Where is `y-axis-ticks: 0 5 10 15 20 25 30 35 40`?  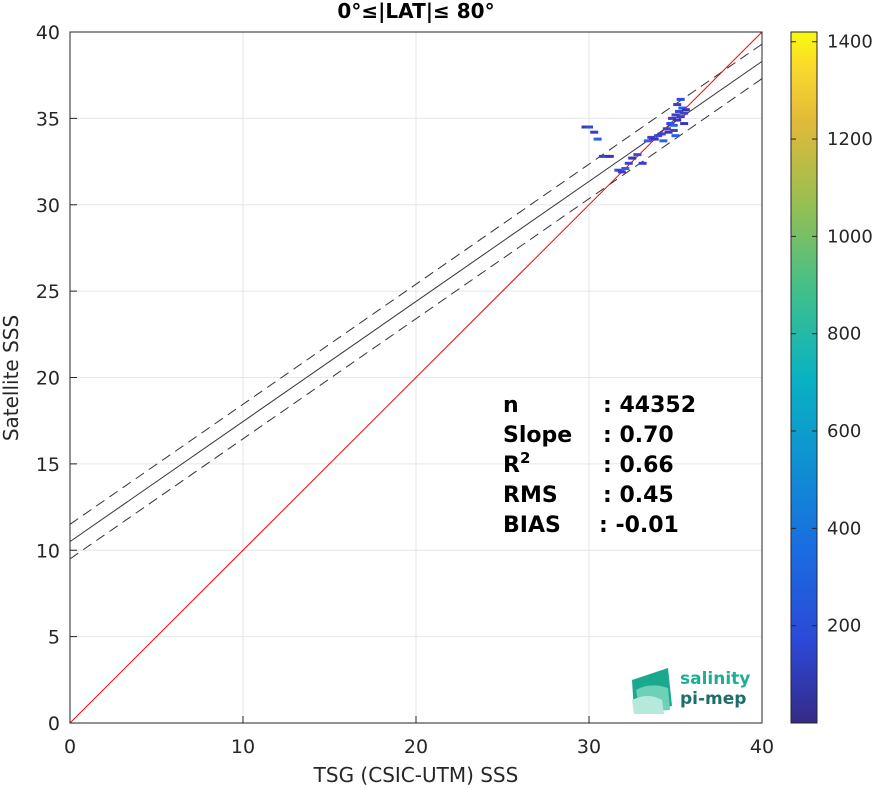
y-axis-ticks: 0 5 10 15 20 25 30 35 40 is located at coordinates (56, 378).